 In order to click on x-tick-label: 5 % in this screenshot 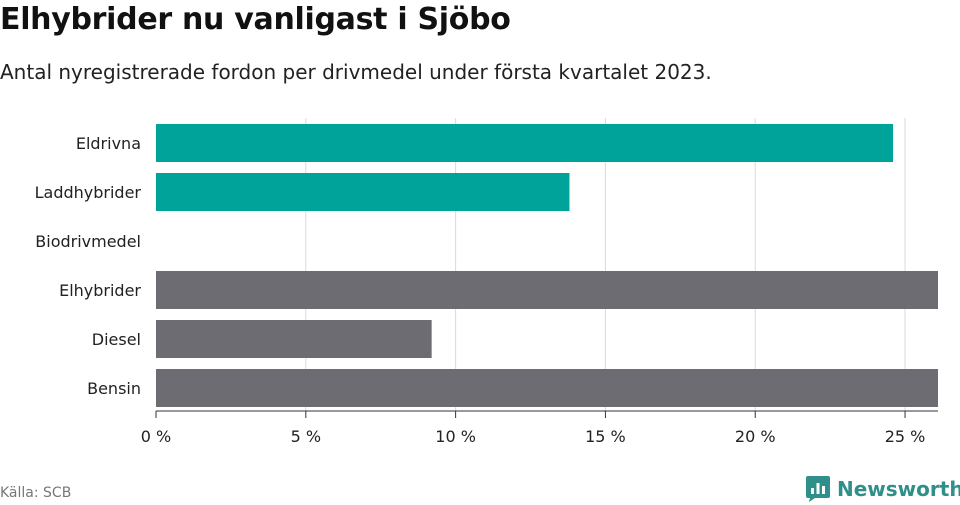, I will do `click(306, 436)`.